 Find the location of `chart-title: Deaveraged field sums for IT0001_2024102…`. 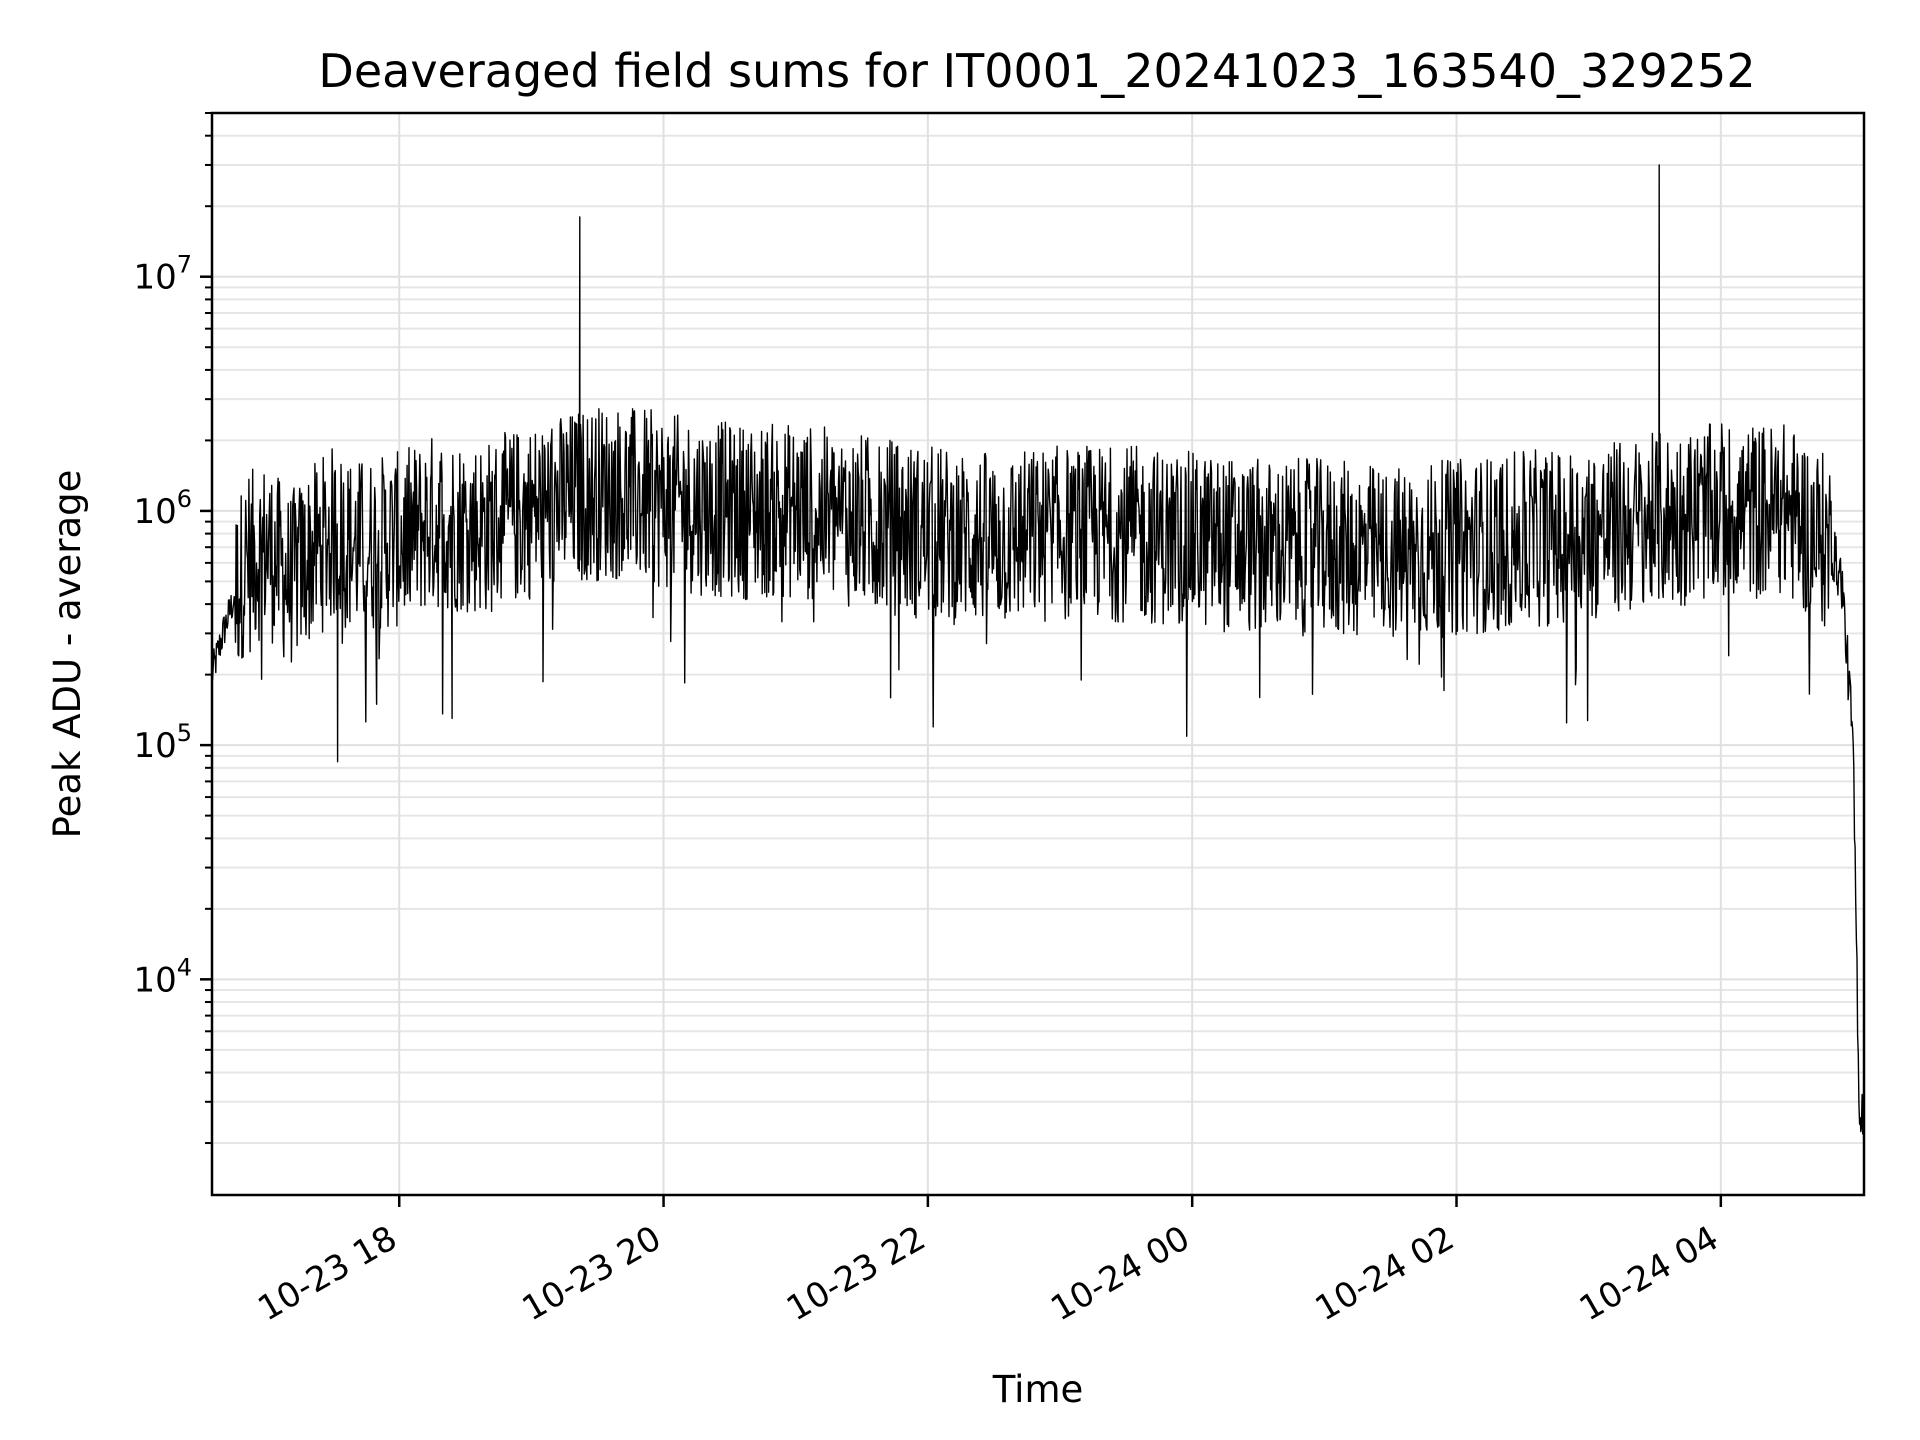

chart-title: Deaveraged field sums for IT0001_2024102… is located at coordinates (1036, 71).